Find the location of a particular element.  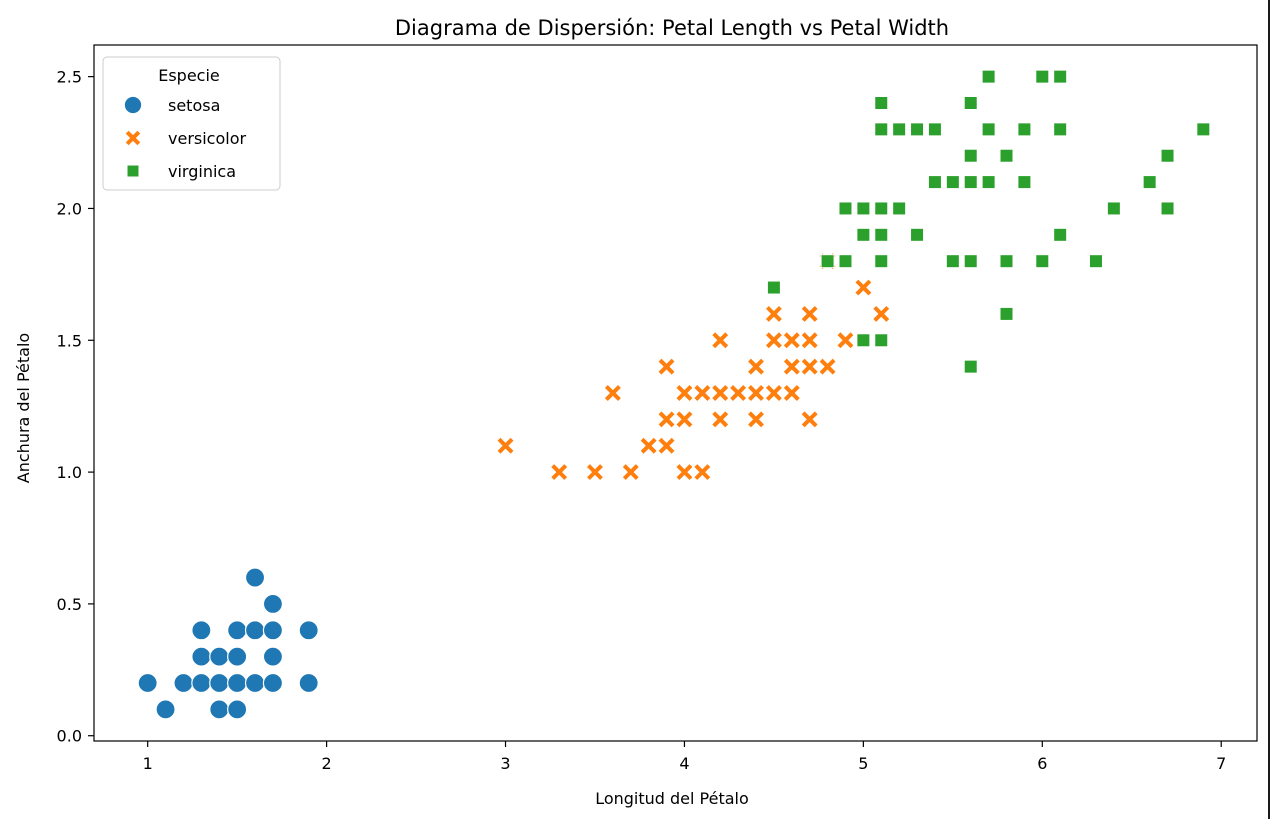

x-axis-label: Longitud del Pétalo is located at coordinates (672, 798).